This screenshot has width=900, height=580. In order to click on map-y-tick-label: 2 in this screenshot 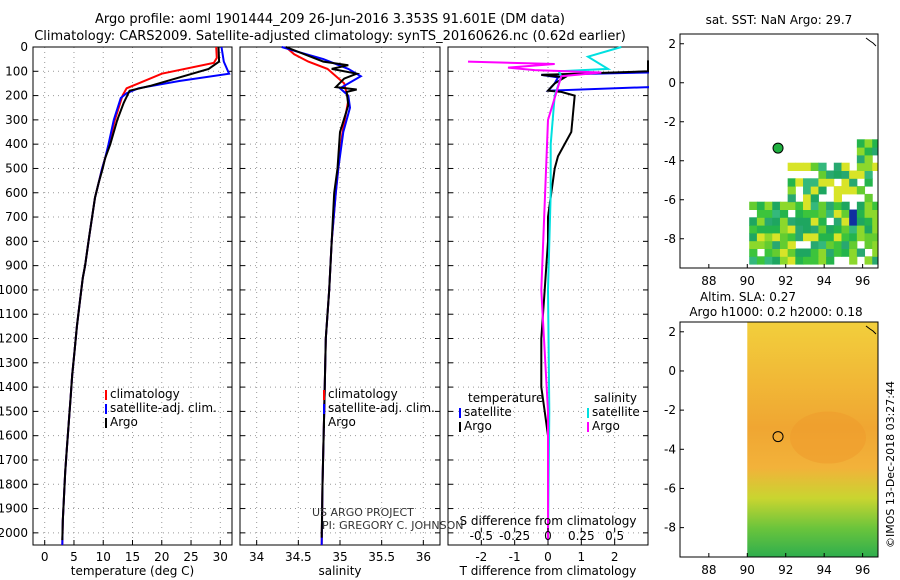, I will do `click(672, 44)`.